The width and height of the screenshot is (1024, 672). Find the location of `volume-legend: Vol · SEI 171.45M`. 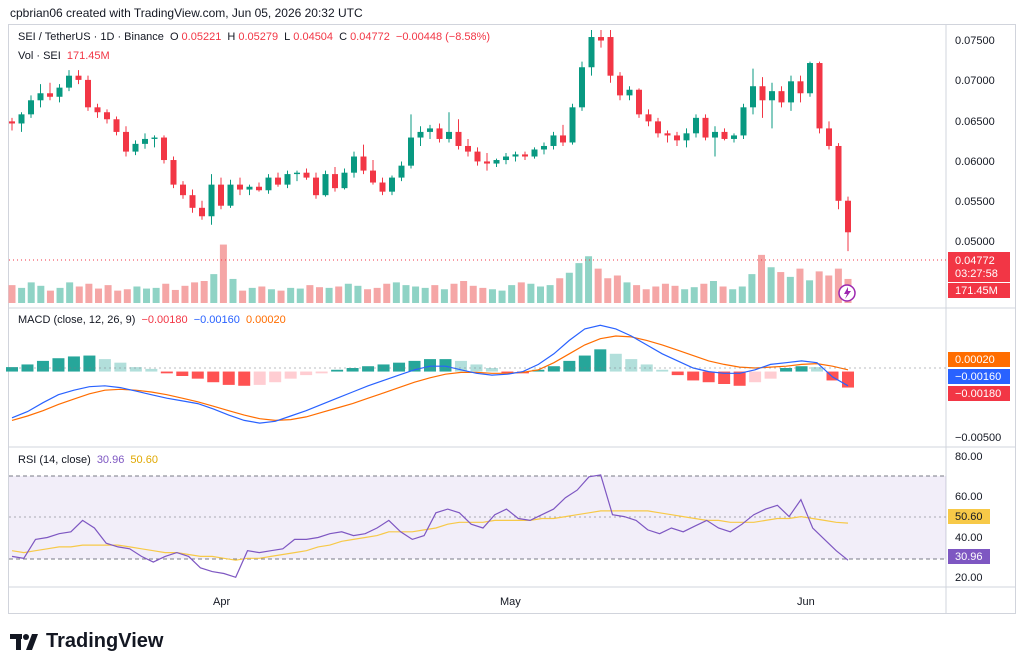

volume-legend: Vol · SEI 171.45M is located at coordinates (65, 56).